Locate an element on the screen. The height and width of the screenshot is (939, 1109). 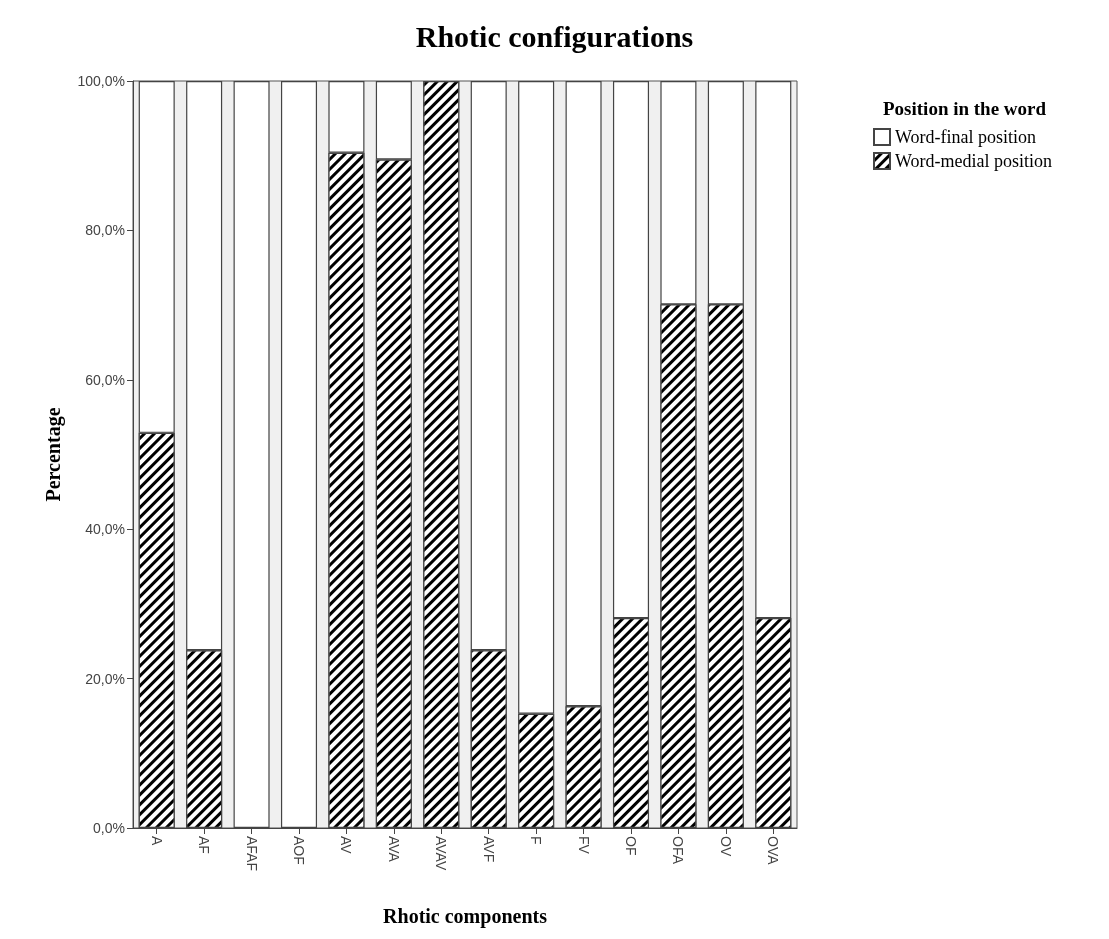
x-tick-label: OV is located at coordinates (725, 846).